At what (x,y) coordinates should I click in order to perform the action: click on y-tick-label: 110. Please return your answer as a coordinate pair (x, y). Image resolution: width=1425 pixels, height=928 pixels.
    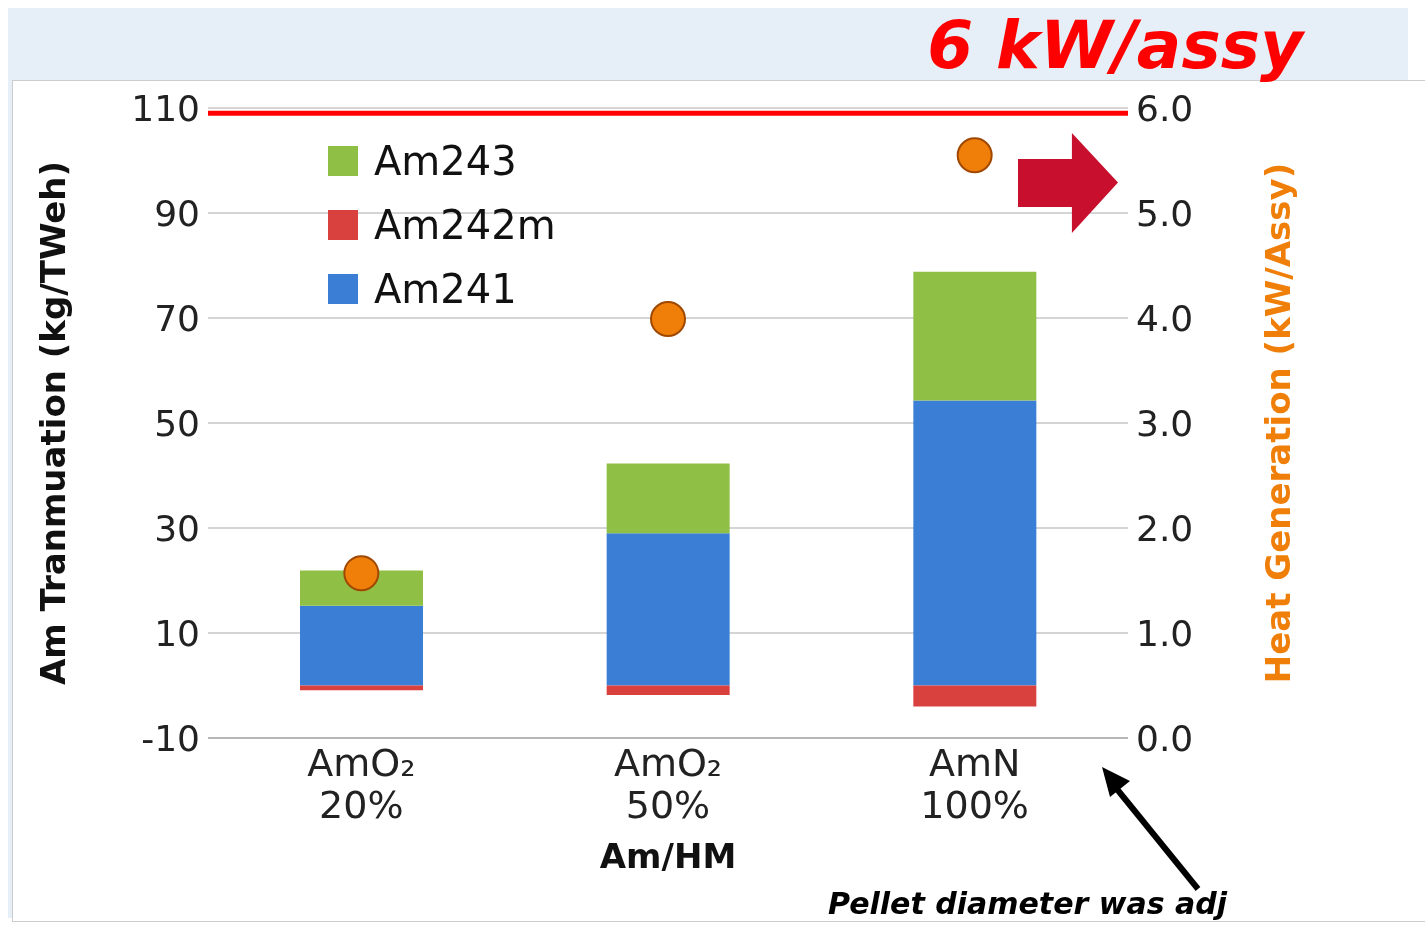
    Looking at the image, I should click on (165, 108).